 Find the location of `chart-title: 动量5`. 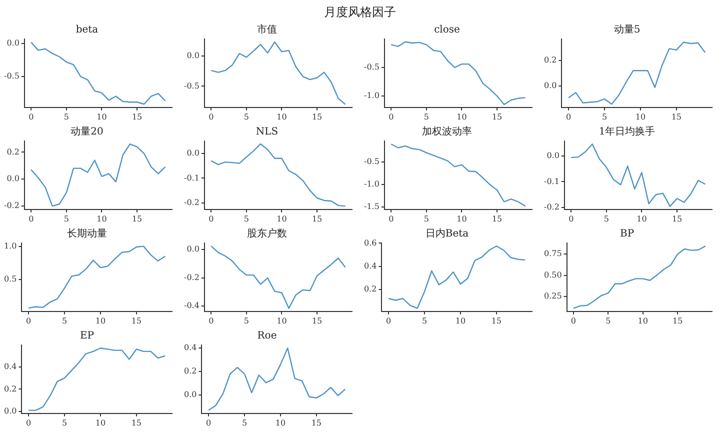

chart-title: 动量5 is located at coordinates (627, 30).